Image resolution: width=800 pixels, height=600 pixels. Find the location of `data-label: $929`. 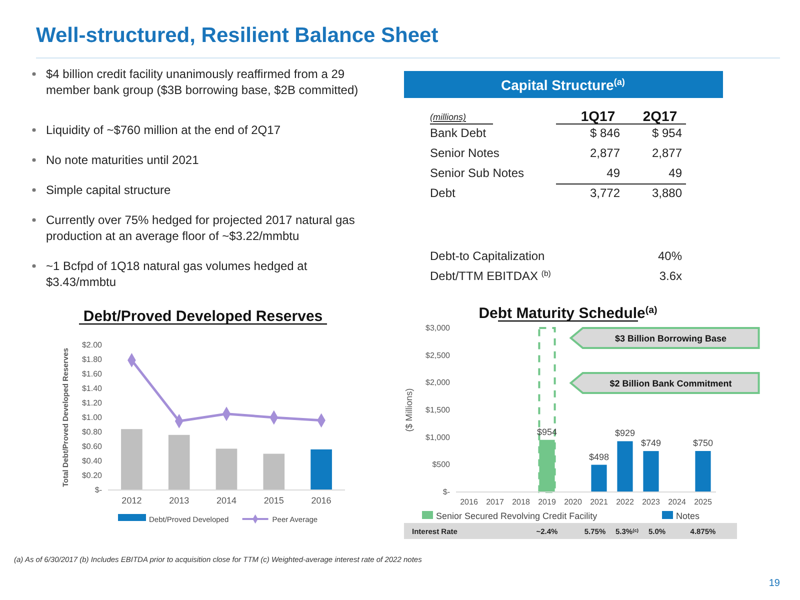

data-label: $929 is located at coordinates (625, 433).